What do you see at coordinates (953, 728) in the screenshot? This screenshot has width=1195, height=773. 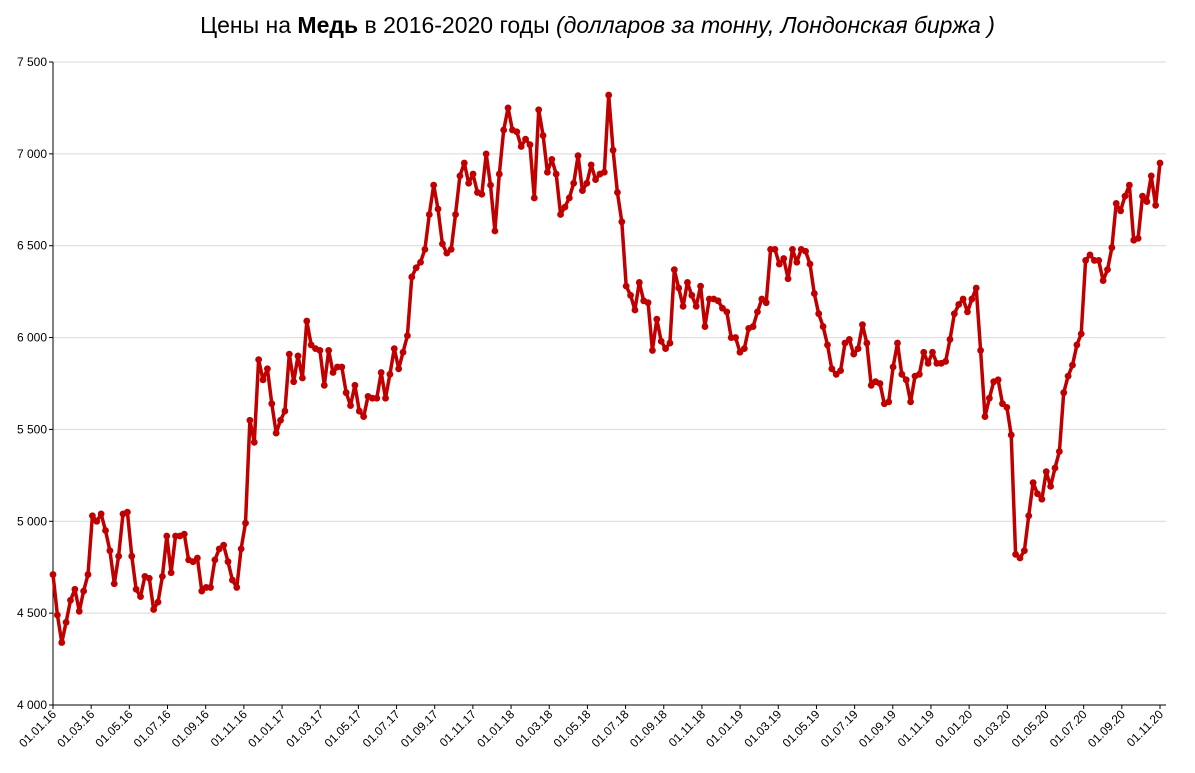 I see `x-tick-label: 01.01.20` at bounding box center [953, 728].